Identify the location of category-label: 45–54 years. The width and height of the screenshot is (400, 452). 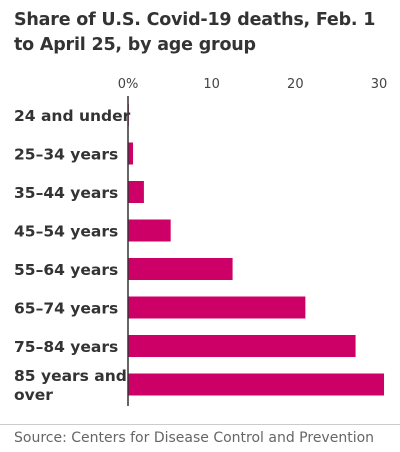
(66, 232).